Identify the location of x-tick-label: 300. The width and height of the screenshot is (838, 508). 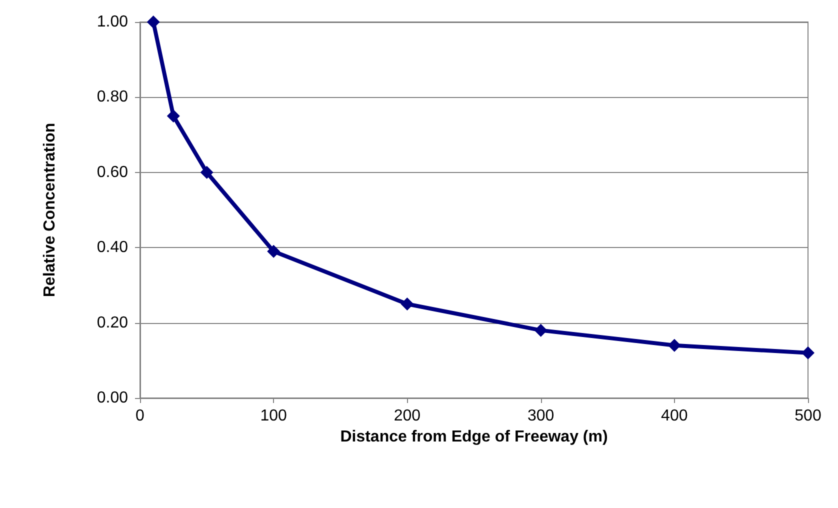
(540, 416).